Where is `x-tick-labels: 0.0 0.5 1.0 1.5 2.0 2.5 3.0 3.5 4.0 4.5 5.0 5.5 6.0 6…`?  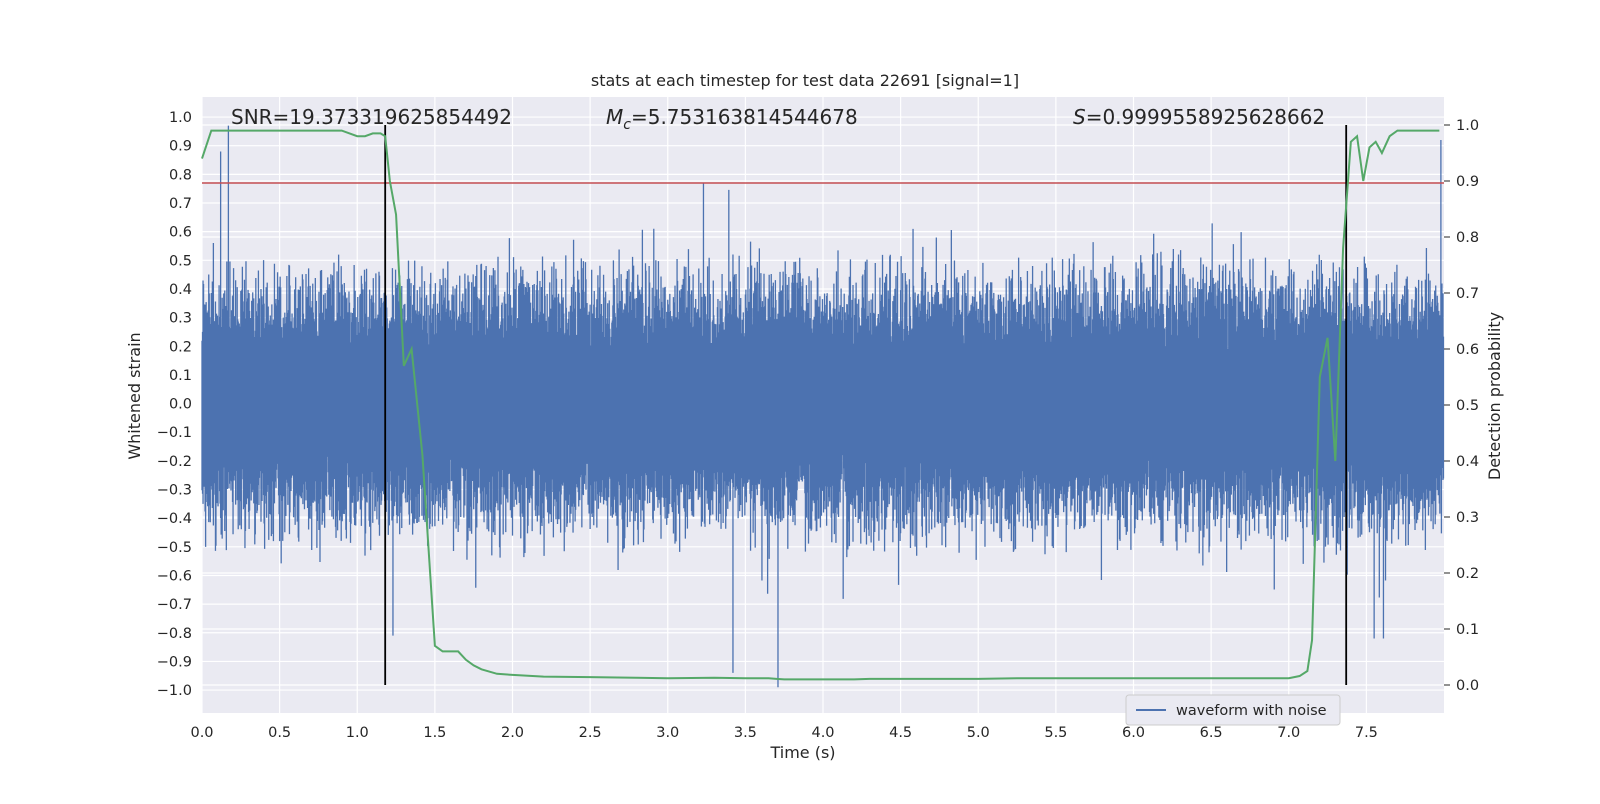
x-tick-labels: 0.0 0.5 1.0 1.5 2.0 2.5 3.0 3.5 4.0 4.5 5.0 5.5 6.0 6… is located at coordinates (783, 733).